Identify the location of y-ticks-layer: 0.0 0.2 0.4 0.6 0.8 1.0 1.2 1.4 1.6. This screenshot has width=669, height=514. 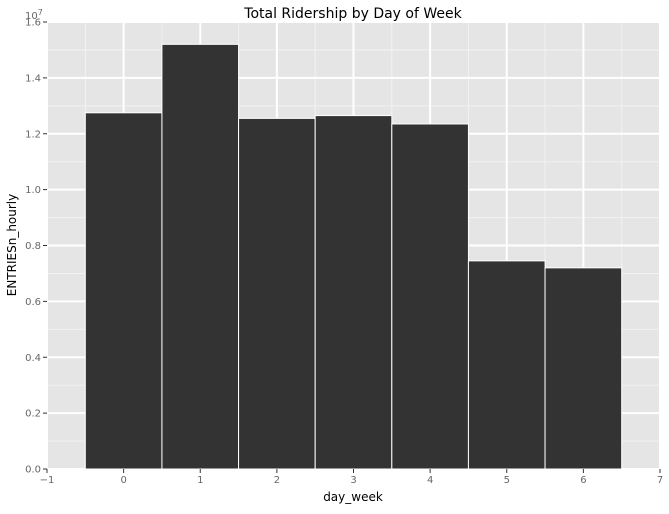
(36, 247).